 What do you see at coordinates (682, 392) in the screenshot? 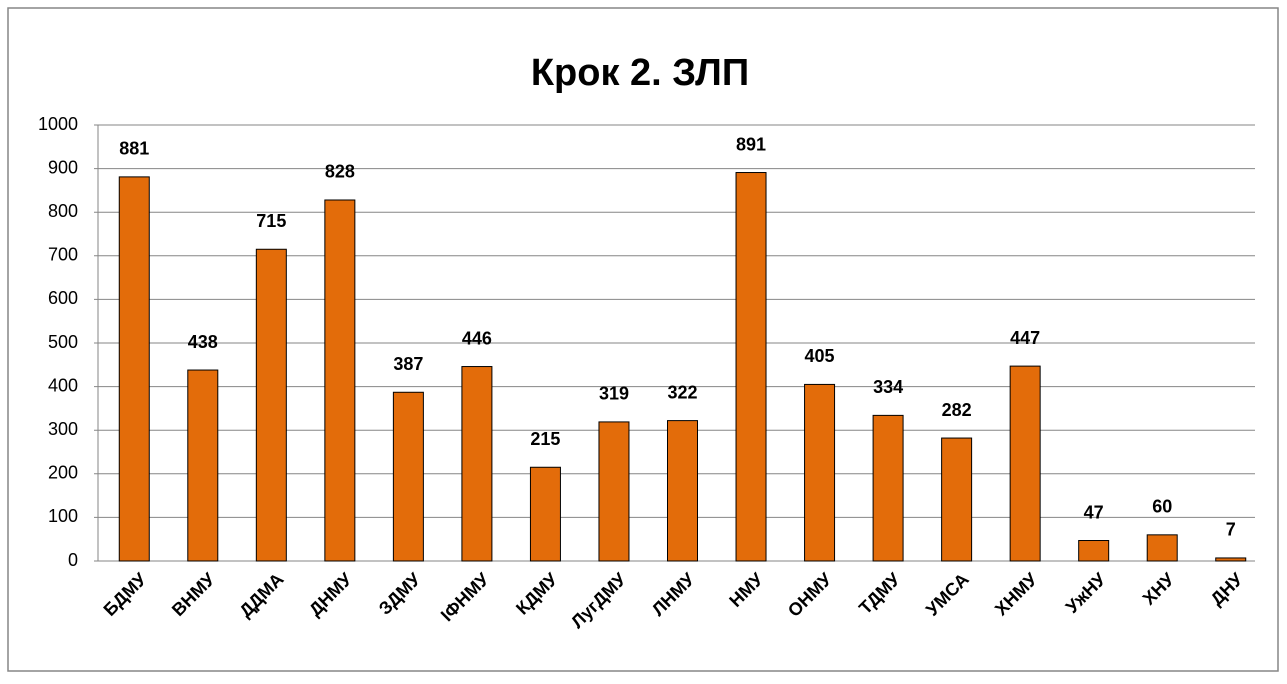
I see `data-label: 322` at bounding box center [682, 392].